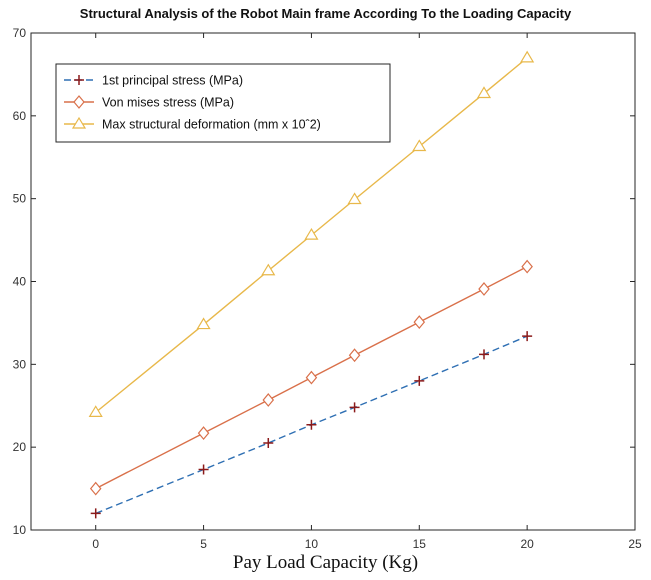  I want to click on legend-label: 1st principal stress (MPa), so click(172, 81).